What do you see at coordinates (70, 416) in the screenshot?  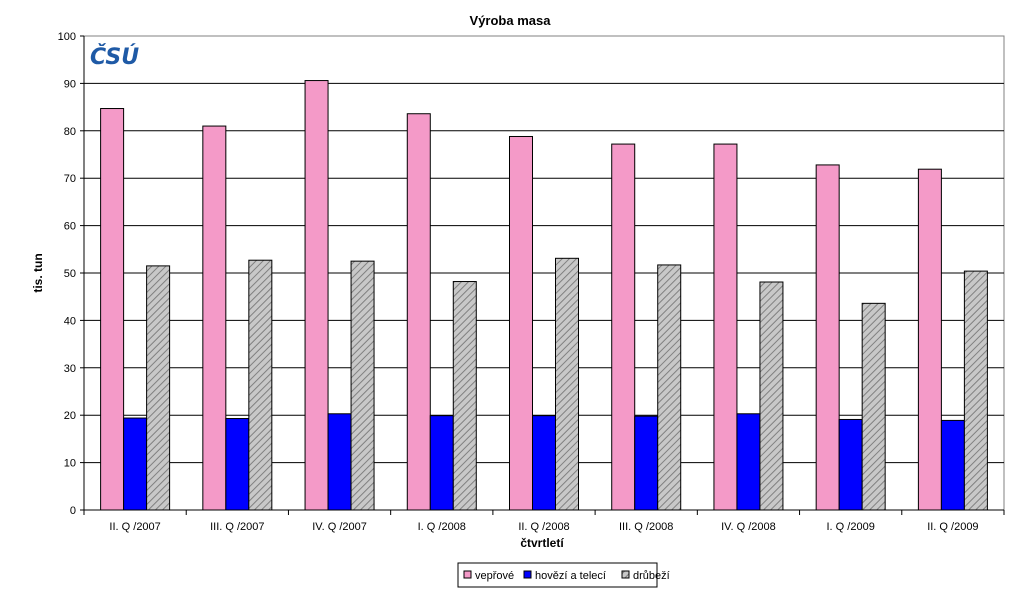 I see `y-tick-label: 20` at bounding box center [70, 416].